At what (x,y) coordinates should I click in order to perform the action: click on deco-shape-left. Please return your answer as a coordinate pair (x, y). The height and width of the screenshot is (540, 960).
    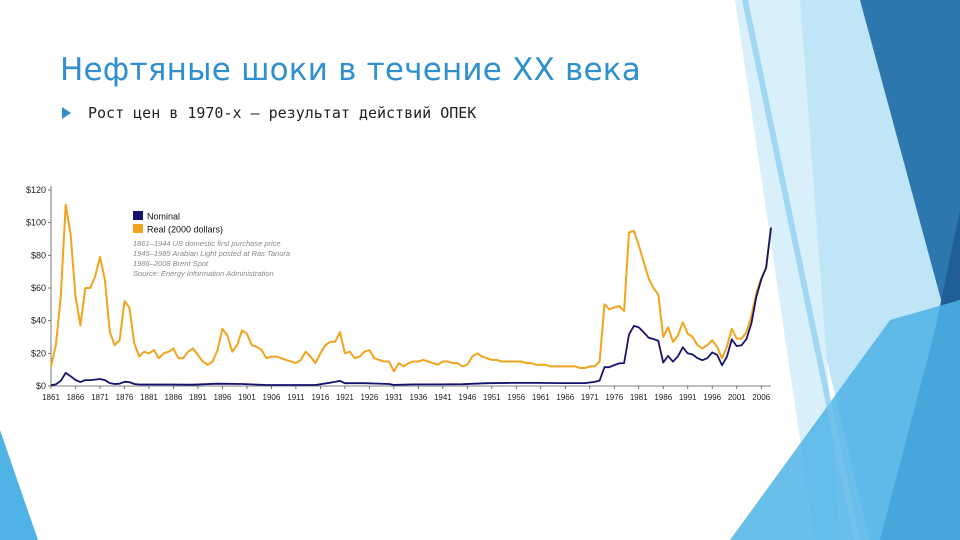
    Looking at the image, I should click on (19, 485).